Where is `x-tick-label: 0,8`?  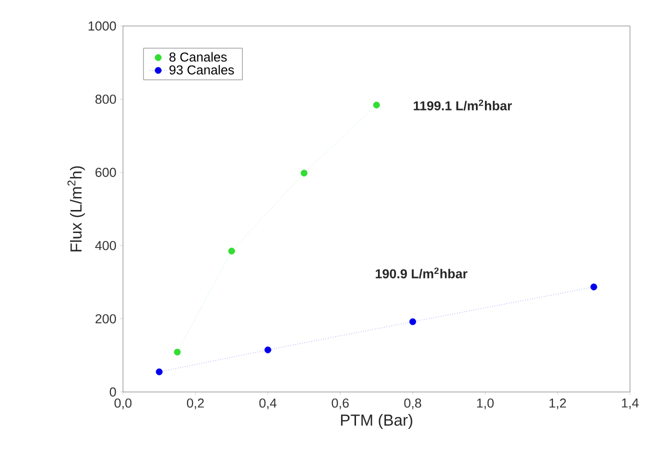
x-tick-label: 0,8 is located at coordinates (413, 404).